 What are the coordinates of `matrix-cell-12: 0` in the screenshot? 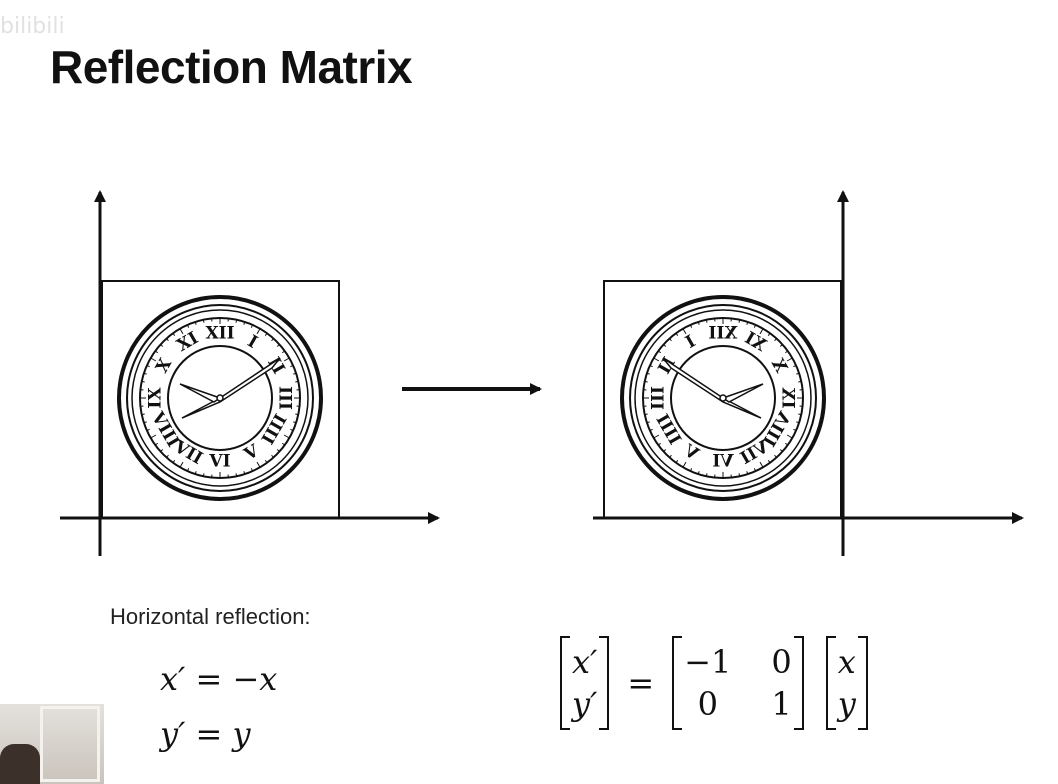 It's located at (781, 662).